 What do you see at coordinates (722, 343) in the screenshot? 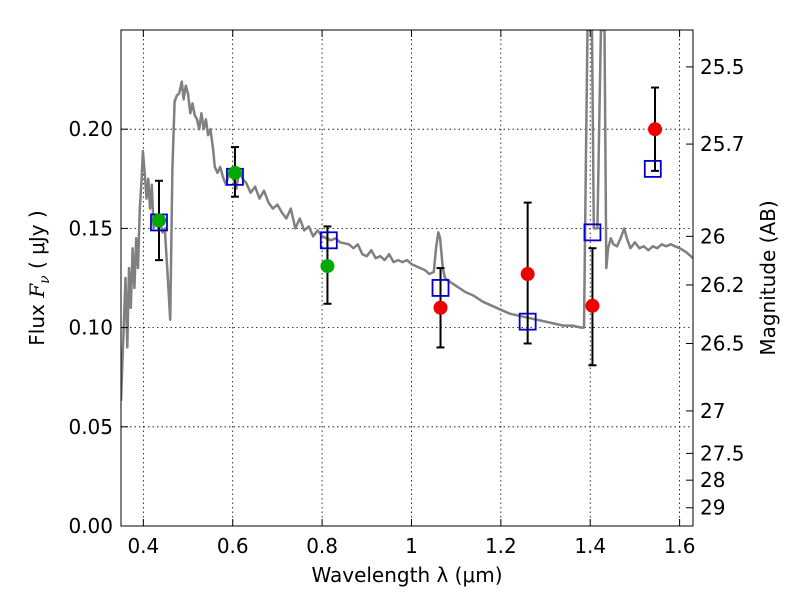
I see `y2-tick-label: 26.5` at bounding box center [722, 343].